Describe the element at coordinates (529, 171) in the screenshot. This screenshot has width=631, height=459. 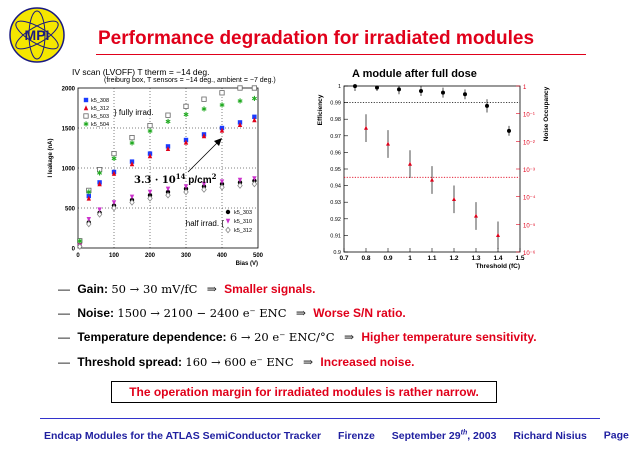
I see `eff-y2tick-label: 10⁻³` at that location.